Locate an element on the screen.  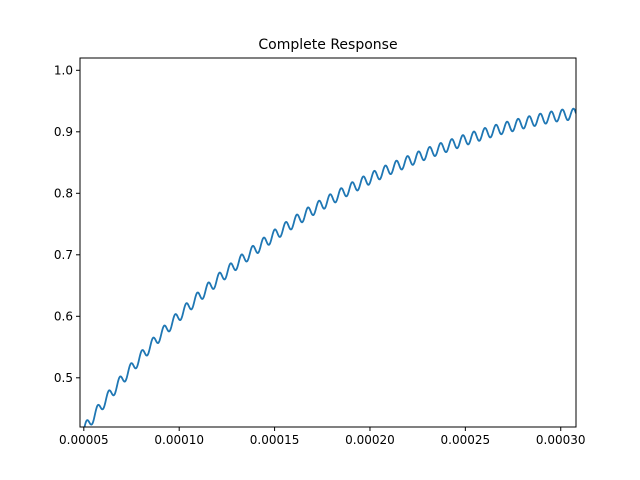
y-tick-label: 0.9 is located at coordinates (63, 132).